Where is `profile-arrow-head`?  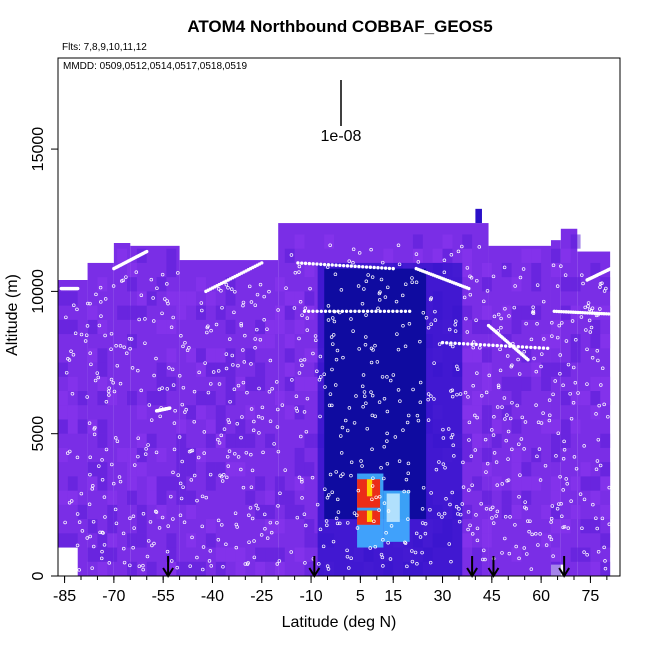 profile-arrow-head is located at coordinates (564, 572).